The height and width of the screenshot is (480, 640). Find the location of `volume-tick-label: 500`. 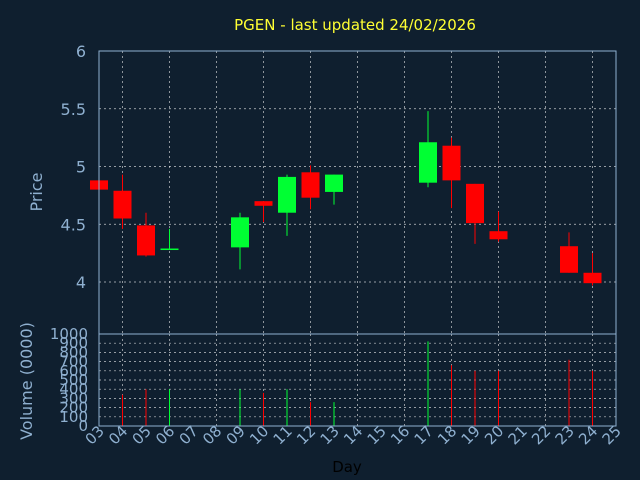

volume-tick-label: 500 is located at coordinates (73, 380).